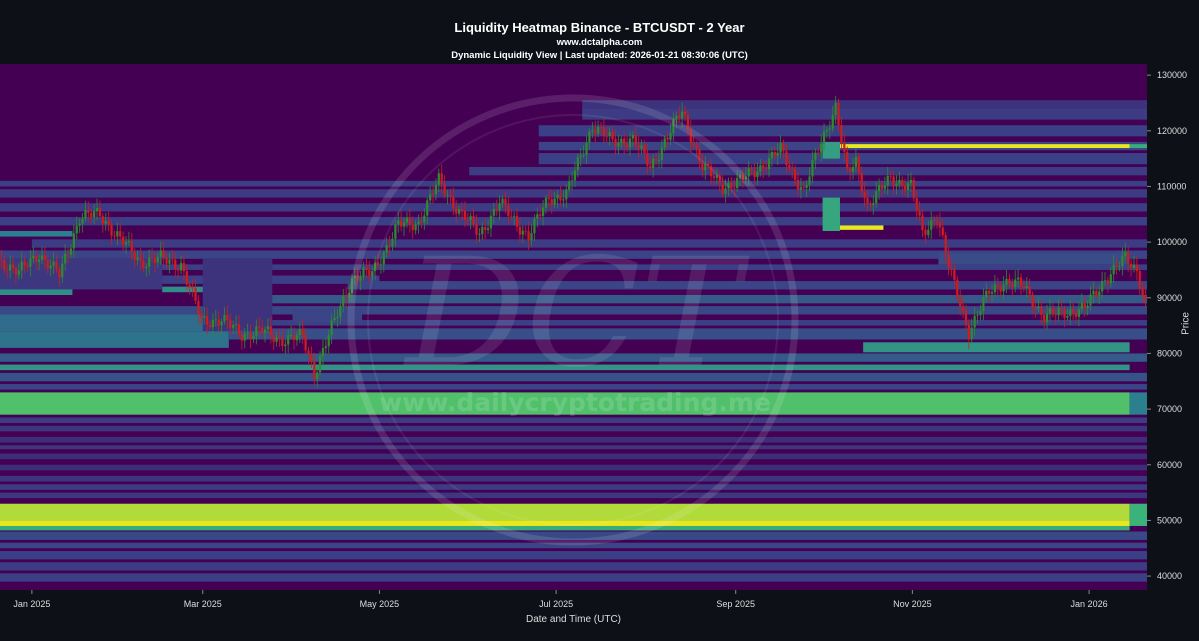 The image size is (1199, 641). I want to click on x-tick-label: Sep 2025, so click(735, 604).